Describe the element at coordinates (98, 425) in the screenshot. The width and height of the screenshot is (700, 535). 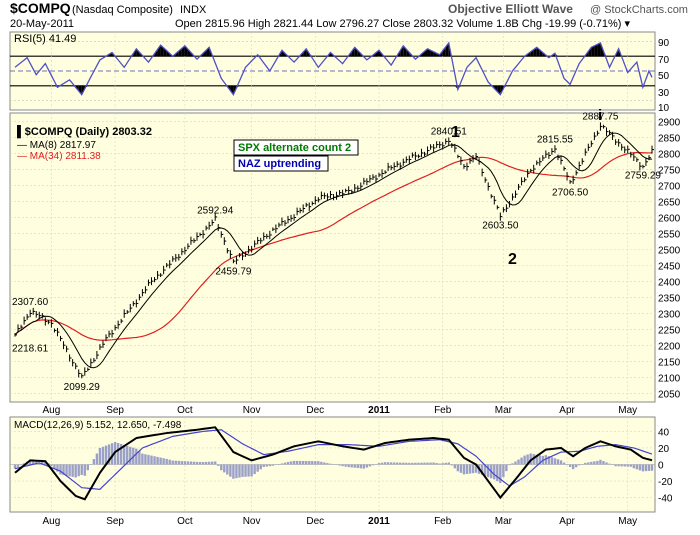
I see `macd-label: MACD(12,26,9) 5.152, 12.650, -7.498` at that location.